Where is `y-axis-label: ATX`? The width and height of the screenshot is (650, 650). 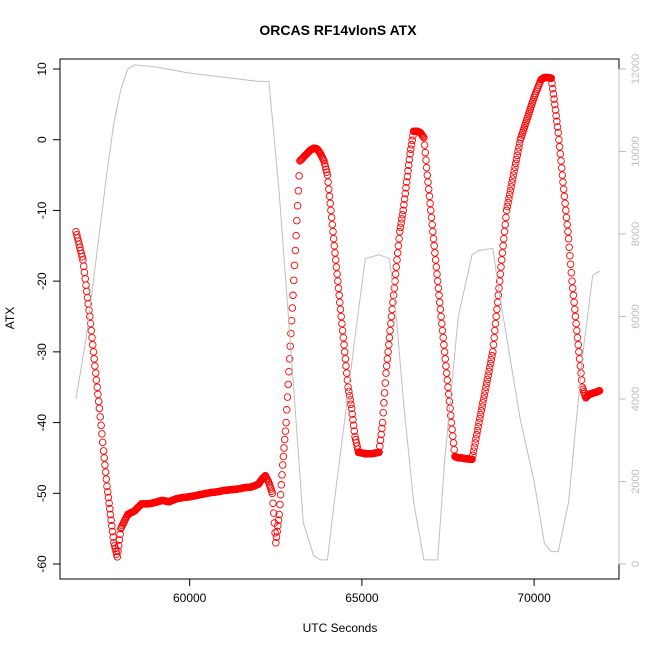 y-axis-label: ATX is located at coordinates (10, 318).